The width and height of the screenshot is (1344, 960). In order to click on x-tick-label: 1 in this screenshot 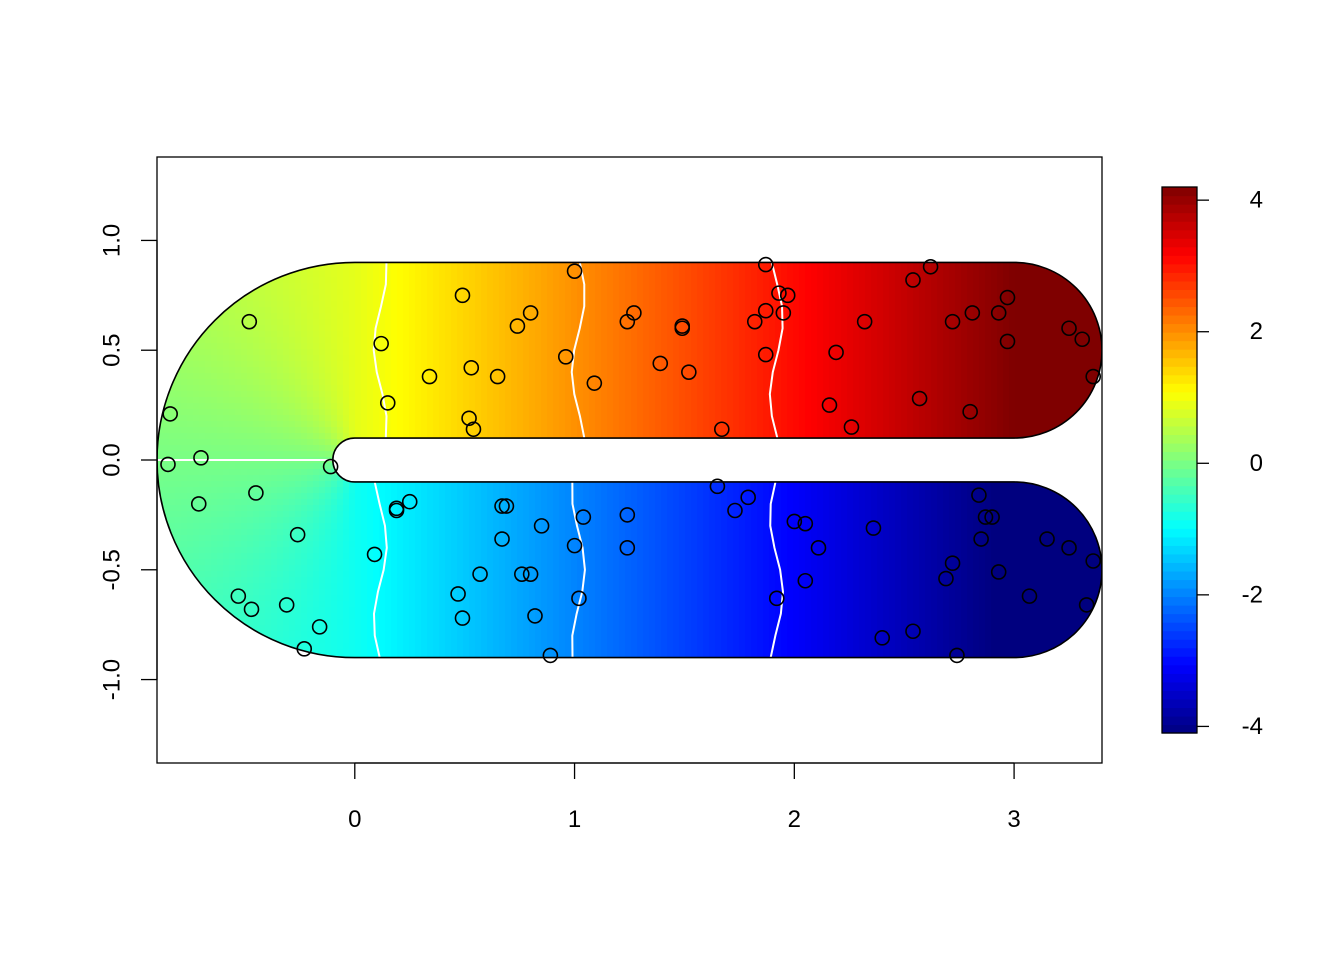, I will do `click(574, 819)`.